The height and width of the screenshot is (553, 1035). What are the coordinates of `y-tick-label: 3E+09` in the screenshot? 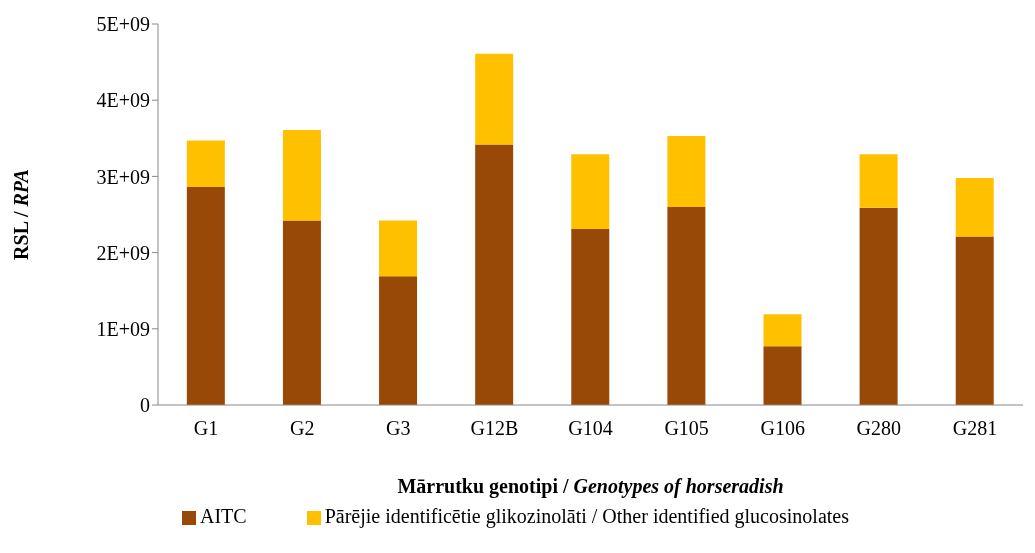 It's located at (123, 176).